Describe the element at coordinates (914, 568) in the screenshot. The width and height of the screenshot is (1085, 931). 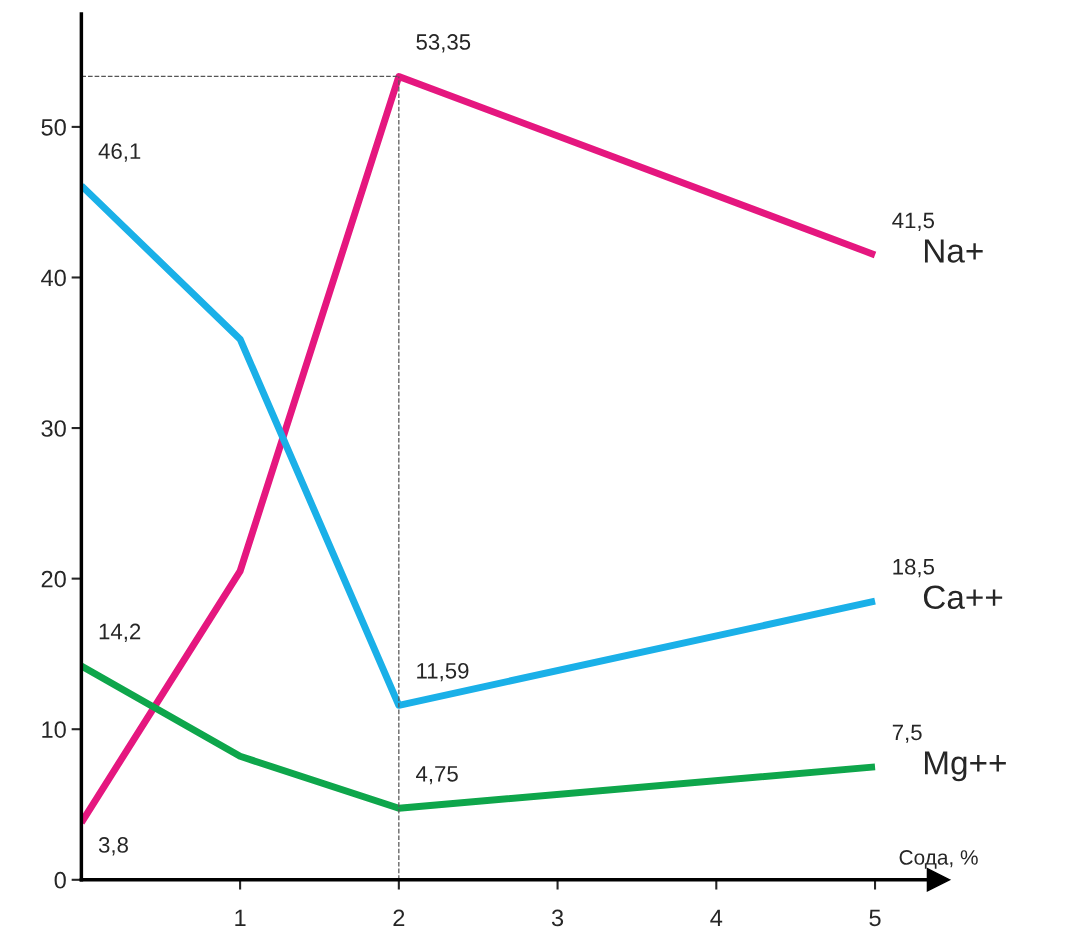
I see `data-label: 18,5` at that location.